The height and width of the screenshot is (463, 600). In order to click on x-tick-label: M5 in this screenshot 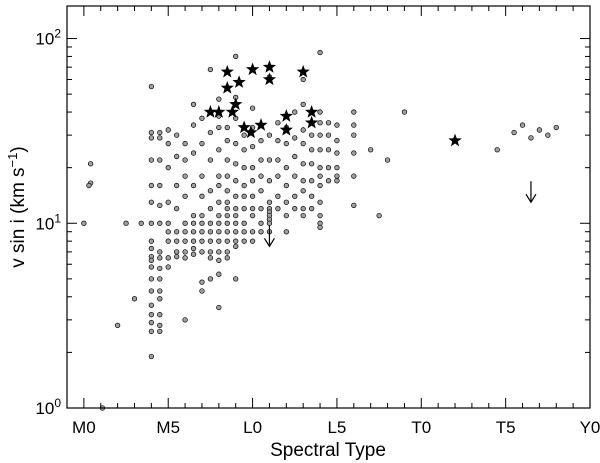, I will do `click(168, 427)`.